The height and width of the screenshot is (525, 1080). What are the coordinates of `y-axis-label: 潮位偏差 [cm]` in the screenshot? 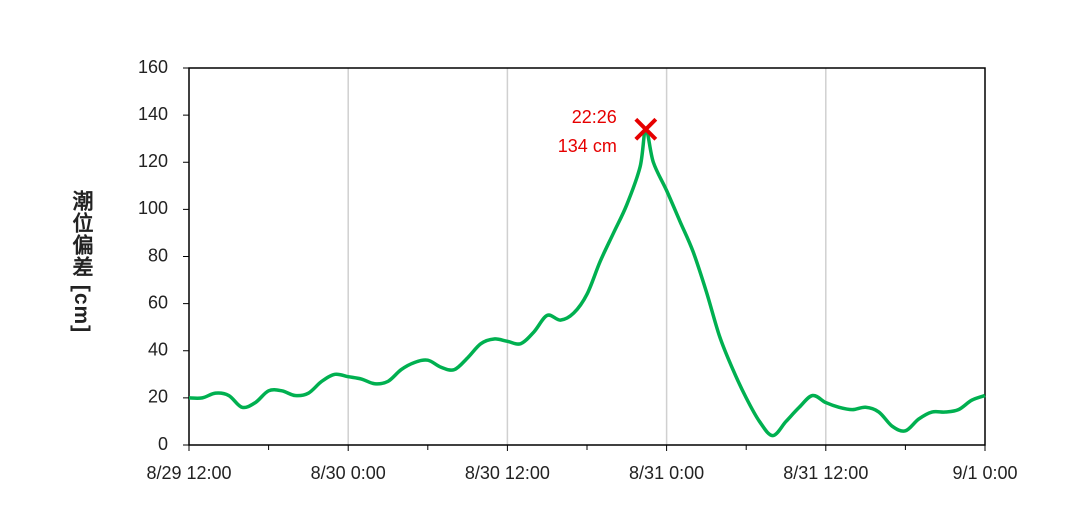 It's located at (81, 262).